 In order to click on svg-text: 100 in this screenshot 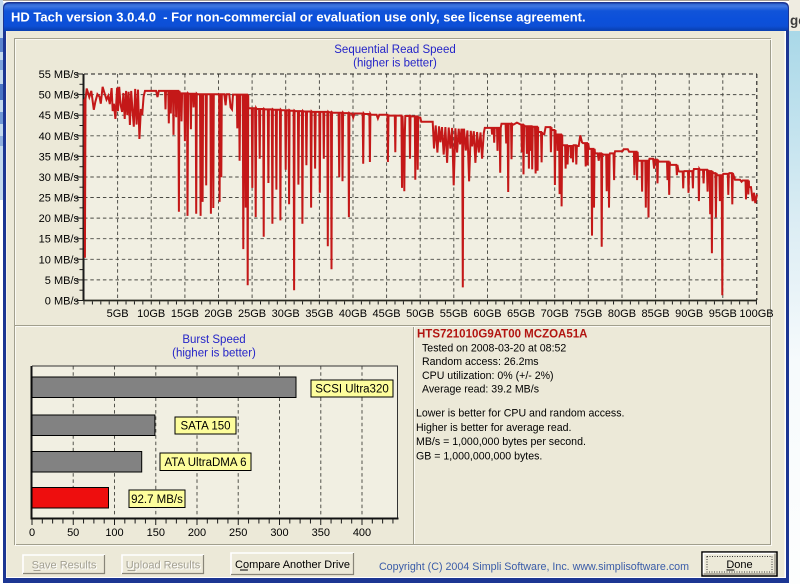, I will do `click(114, 533)`.